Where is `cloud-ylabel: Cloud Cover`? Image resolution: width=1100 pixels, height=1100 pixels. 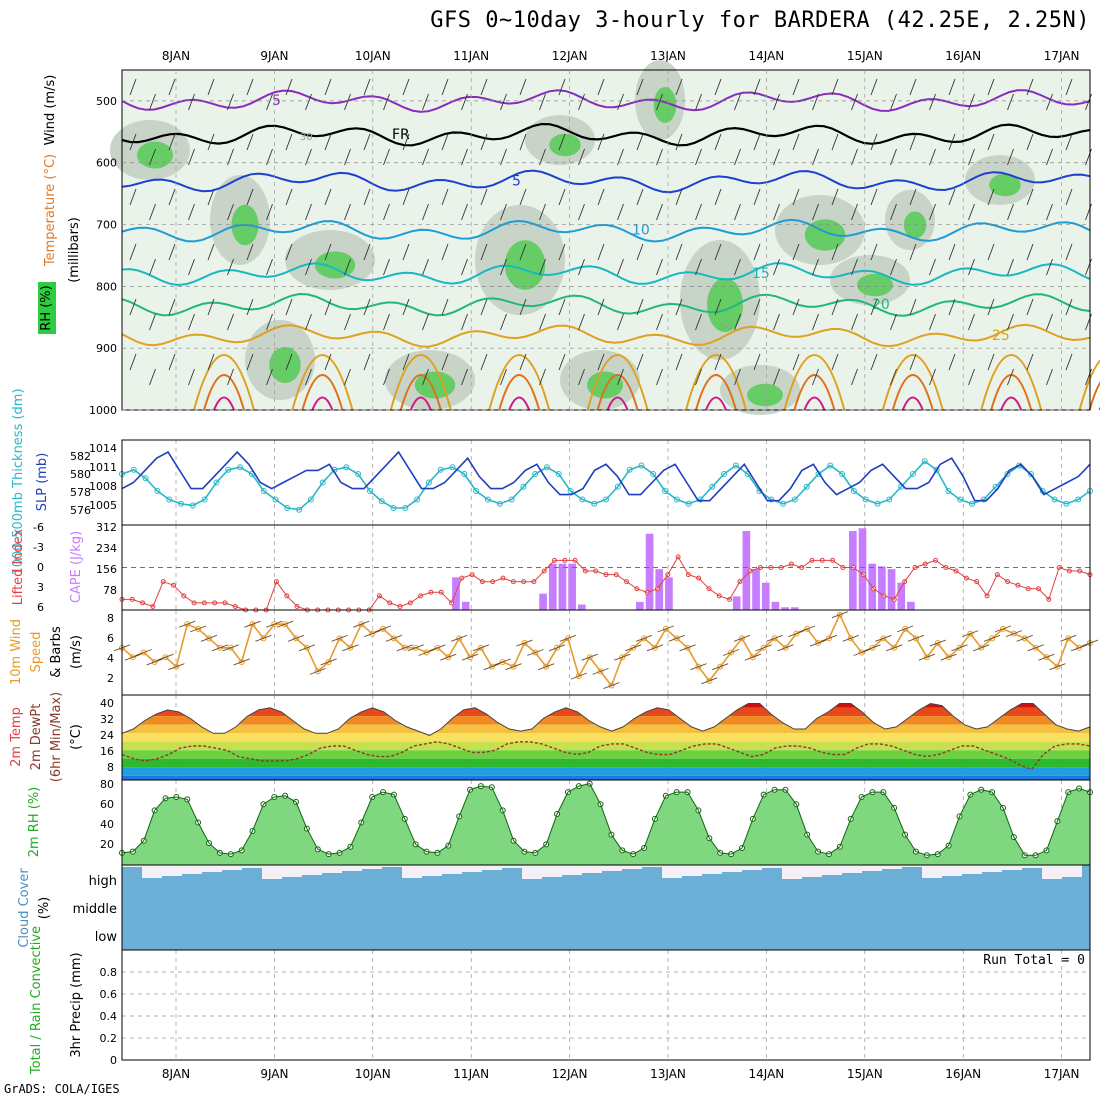 cloud-ylabel: Cloud Cover is located at coordinates (24, 908).